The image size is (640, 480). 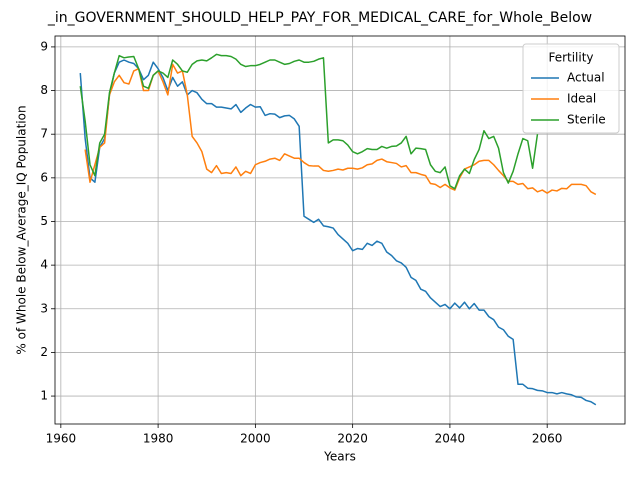 I want to click on y-tick-label: 4, so click(x=44, y=265).